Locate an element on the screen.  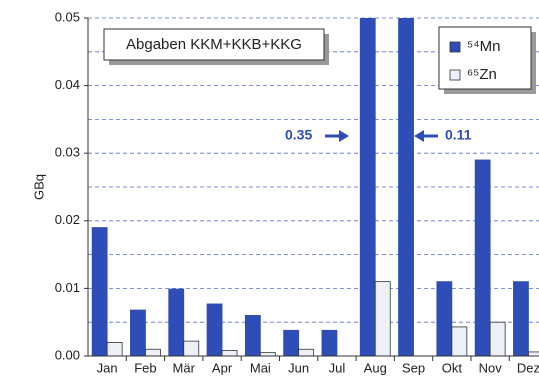
y-tick-label: 0.02 is located at coordinates (67, 219).